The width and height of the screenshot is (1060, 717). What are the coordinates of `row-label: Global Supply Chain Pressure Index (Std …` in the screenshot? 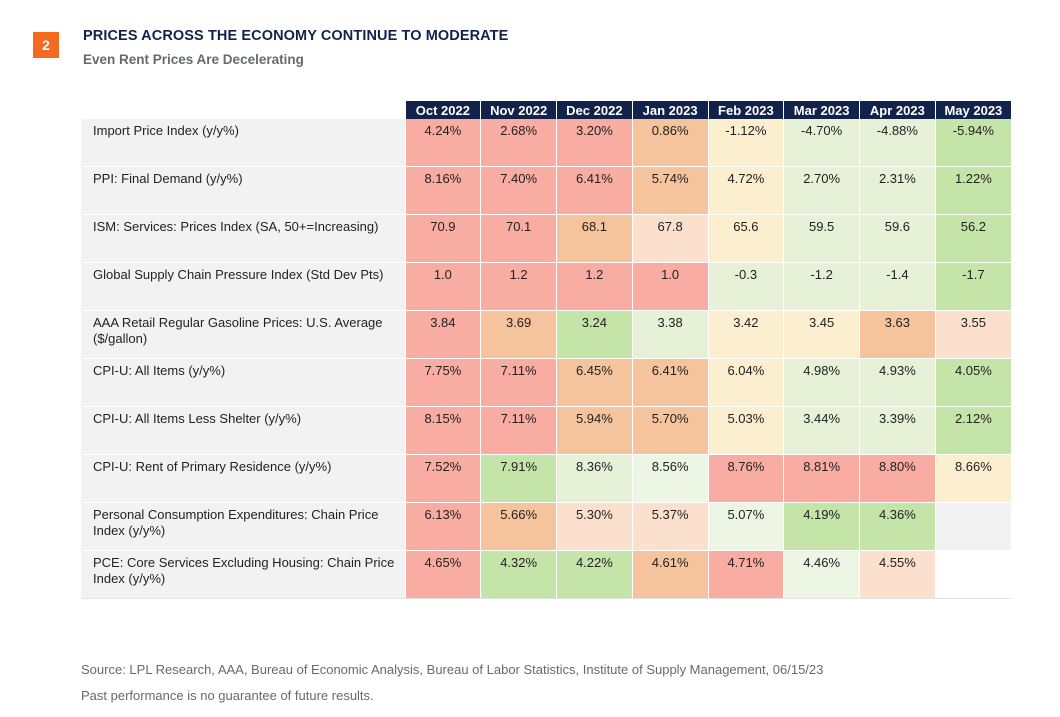 It's located at (243, 286).